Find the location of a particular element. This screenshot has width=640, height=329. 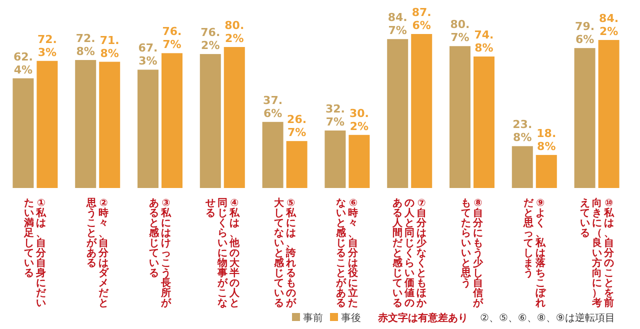

x-tick-label: ③私にはけっこう長所があると感じている is located at coordinates (160, 254).